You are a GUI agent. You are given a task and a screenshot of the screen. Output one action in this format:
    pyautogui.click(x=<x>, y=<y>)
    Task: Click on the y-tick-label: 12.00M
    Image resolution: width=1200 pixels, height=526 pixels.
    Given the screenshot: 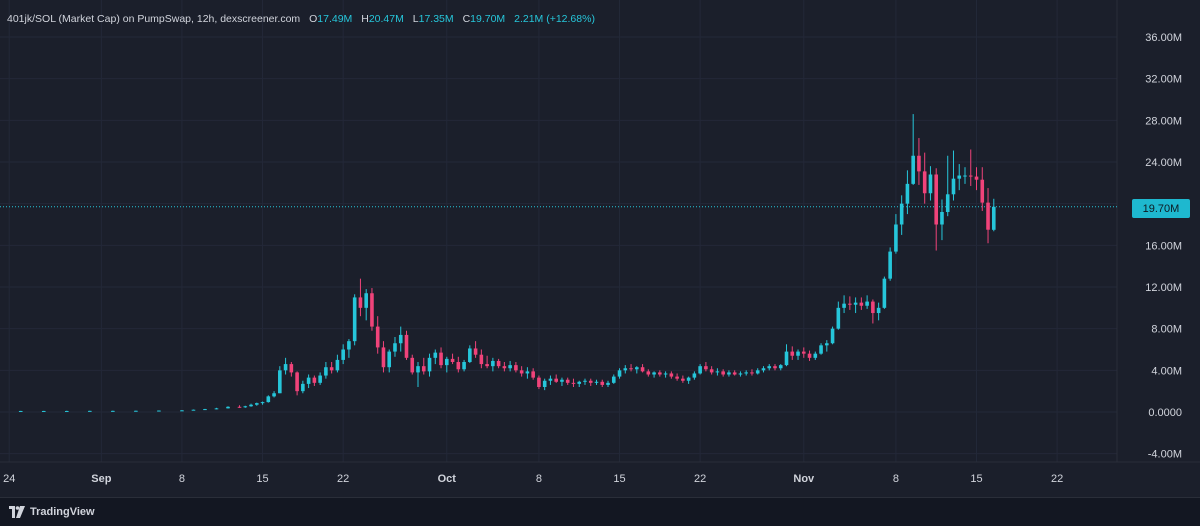 What is the action you would take?
    pyautogui.click(x=1163, y=288)
    